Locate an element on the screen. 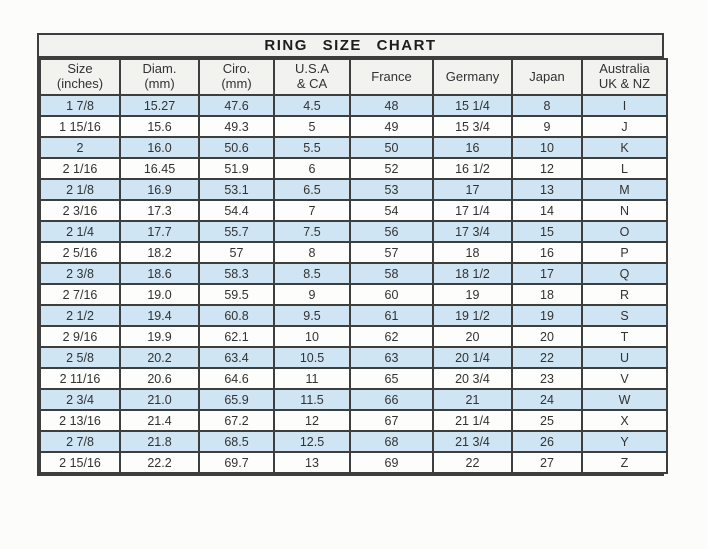  table-cell: 12 is located at coordinates (312, 420).